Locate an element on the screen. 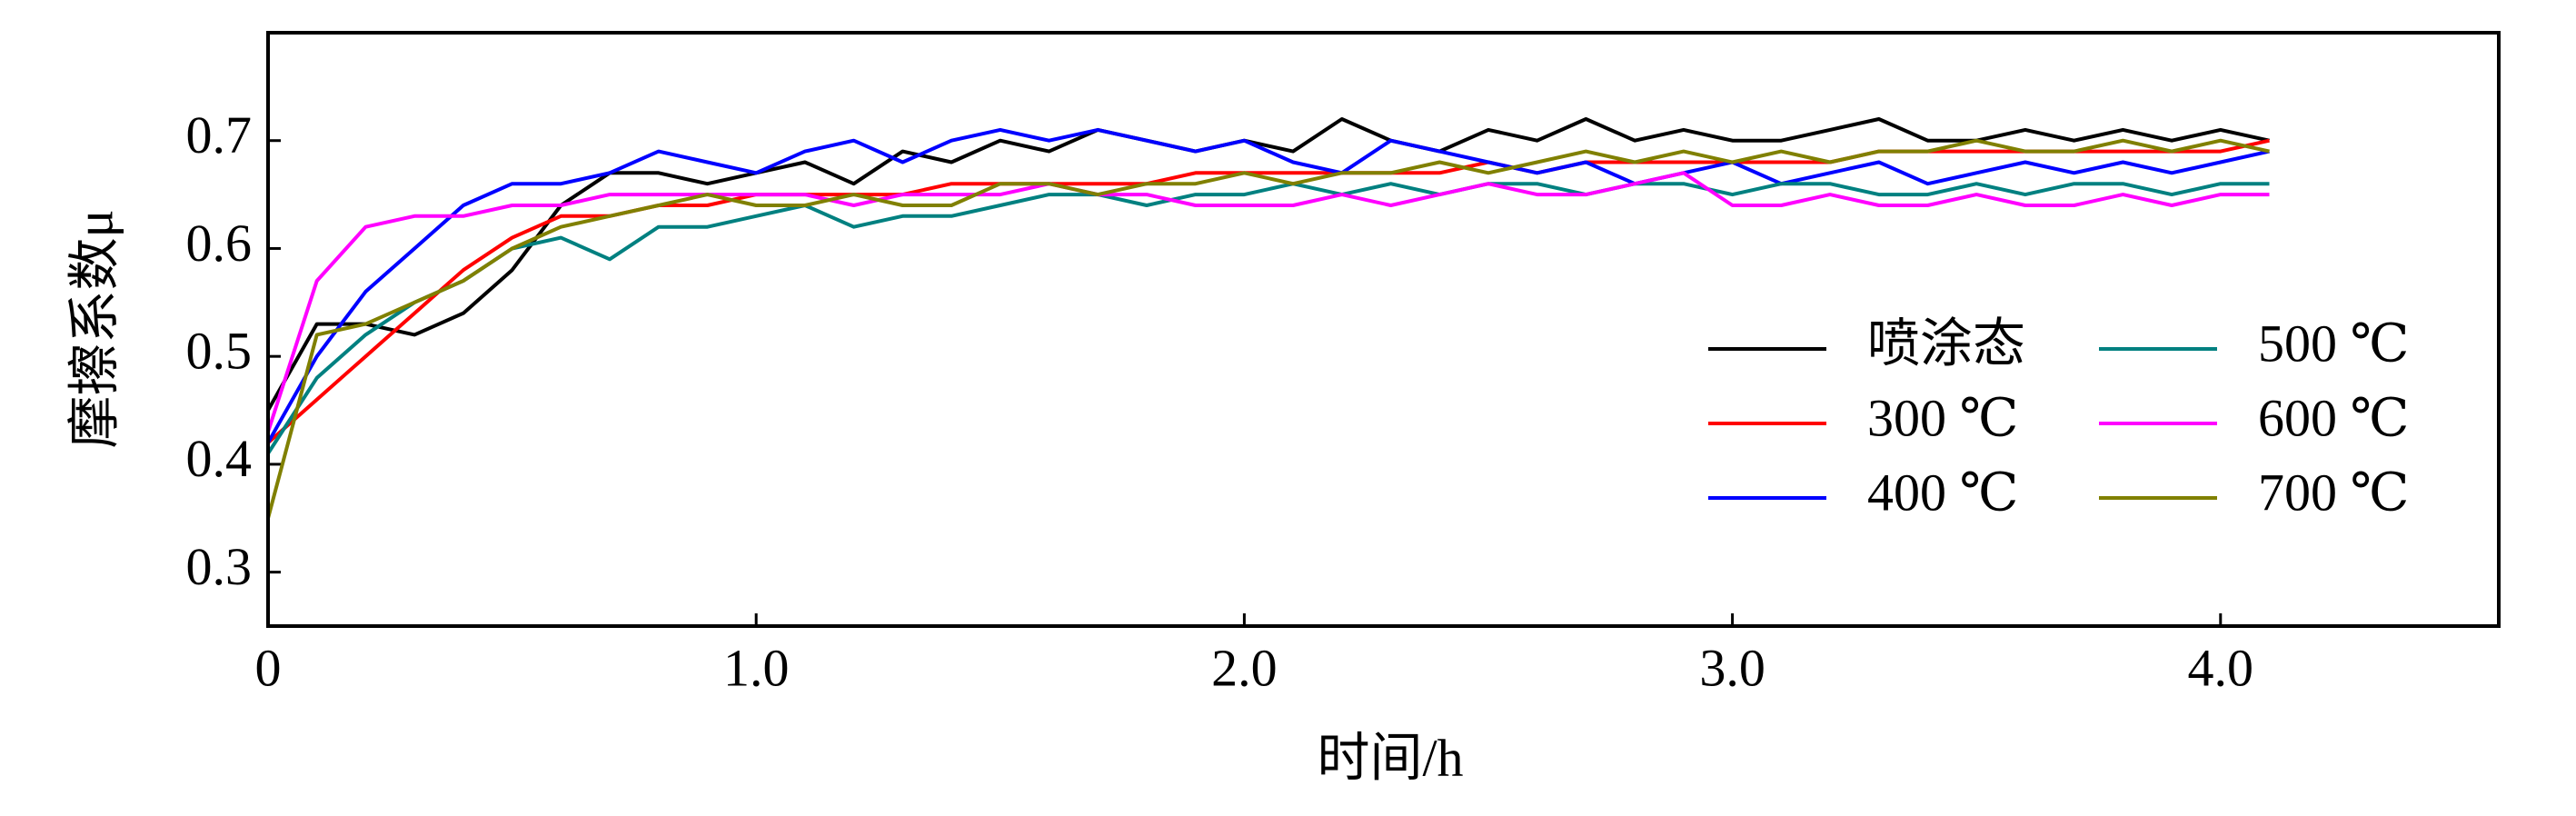 The image size is (2576, 816). legend-label: 500 ℃ is located at coordinates (2334, 343).